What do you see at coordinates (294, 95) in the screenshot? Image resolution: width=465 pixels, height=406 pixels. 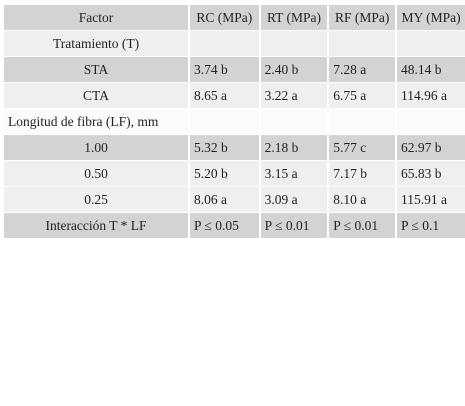 I see `cell: 3.22 a` at bounding box center [294, 95].